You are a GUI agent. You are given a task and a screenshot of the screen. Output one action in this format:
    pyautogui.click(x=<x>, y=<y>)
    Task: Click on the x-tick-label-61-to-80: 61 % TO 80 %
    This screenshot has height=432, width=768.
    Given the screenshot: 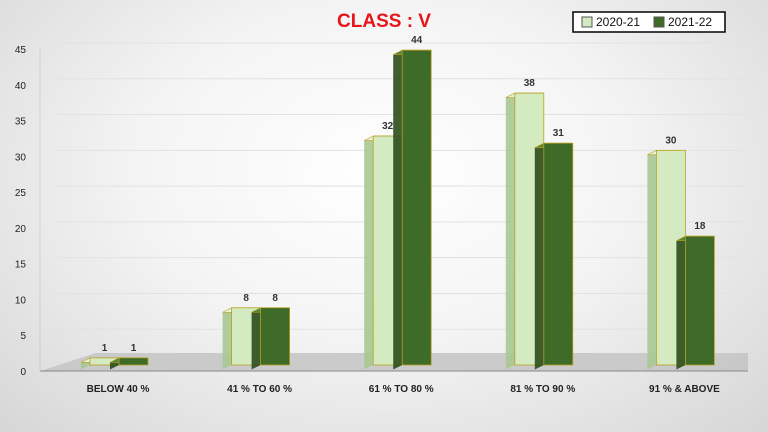 What is the action you would take?
    pyautogui.click(x=401, y=389)
    